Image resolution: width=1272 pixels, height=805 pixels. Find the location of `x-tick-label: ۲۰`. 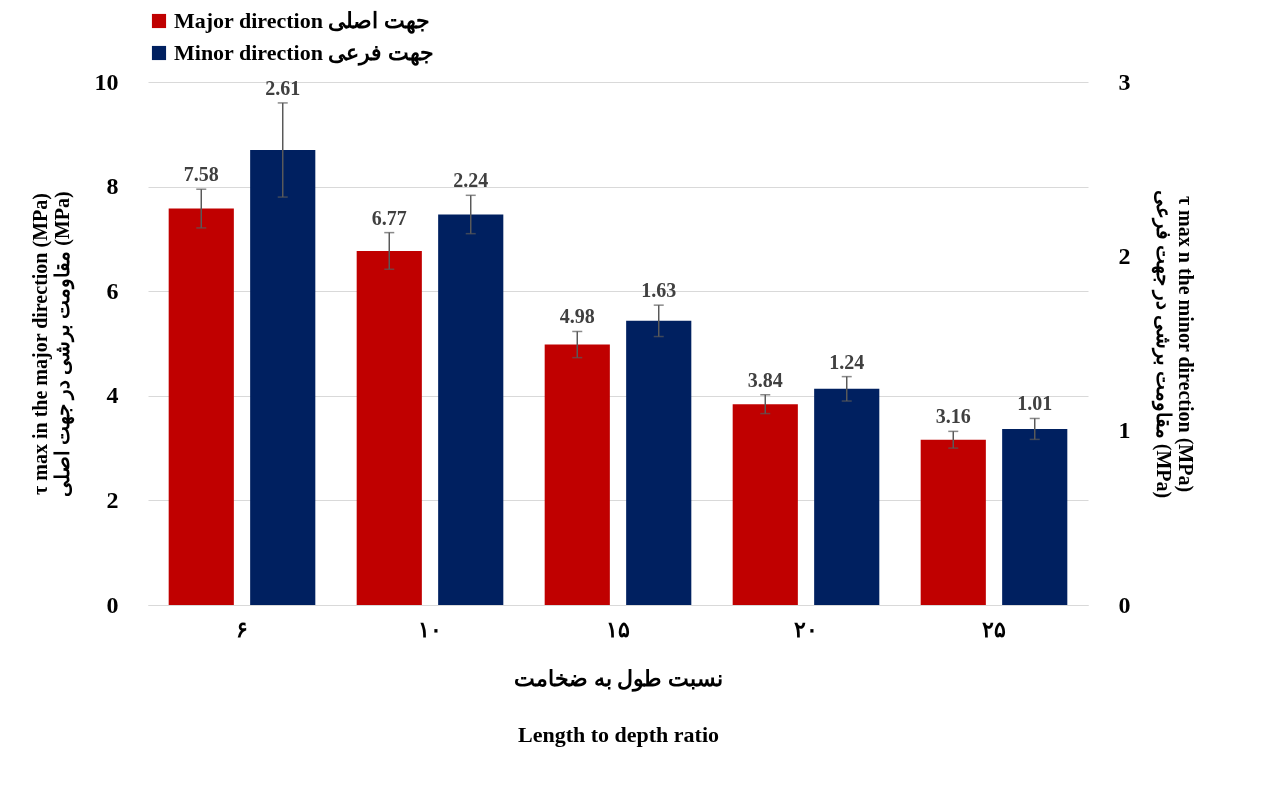

x-tick-label: ۲۰ is located at coordinates (806, 629).